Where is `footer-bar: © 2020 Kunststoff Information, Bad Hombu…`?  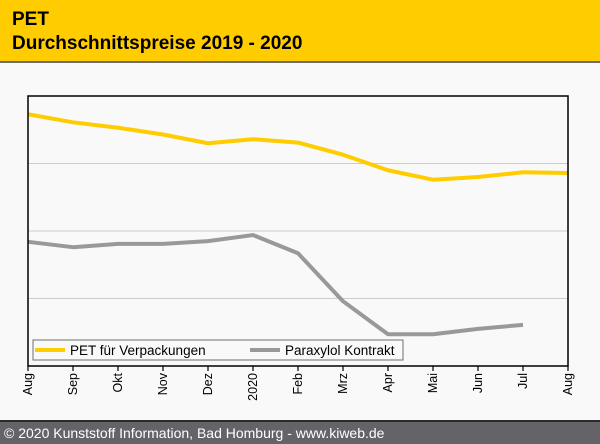
footer-bar: © 2020 Kunststoff Information, Bad Hombu… is located at coordinates (300, 432).